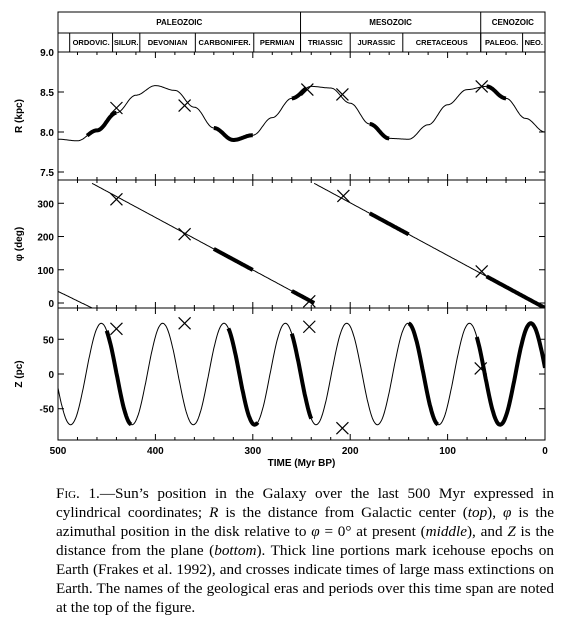  I want to click on y-tick-label: 8.5, so click(47, 93).